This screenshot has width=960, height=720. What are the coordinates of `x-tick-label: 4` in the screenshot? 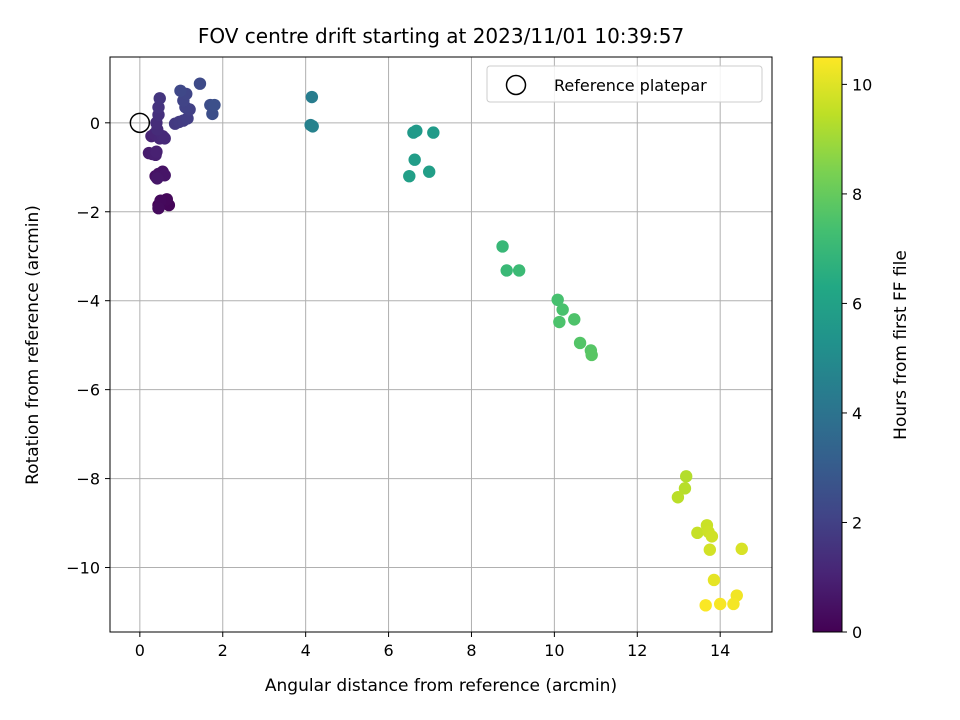 It's located at (306, 650).